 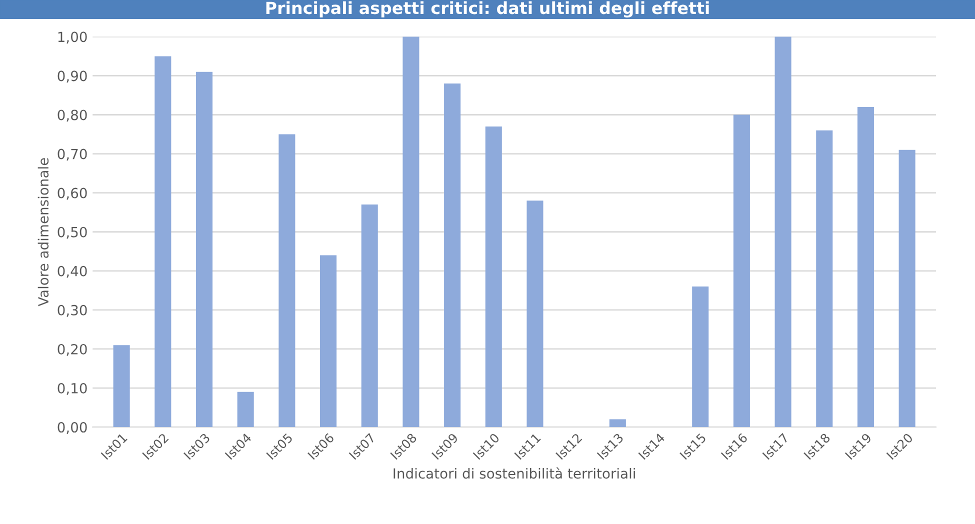 I want to click on chart-title: Principali aspetti critici: dati ultimi degli effetti, so click(x=487, y=9).